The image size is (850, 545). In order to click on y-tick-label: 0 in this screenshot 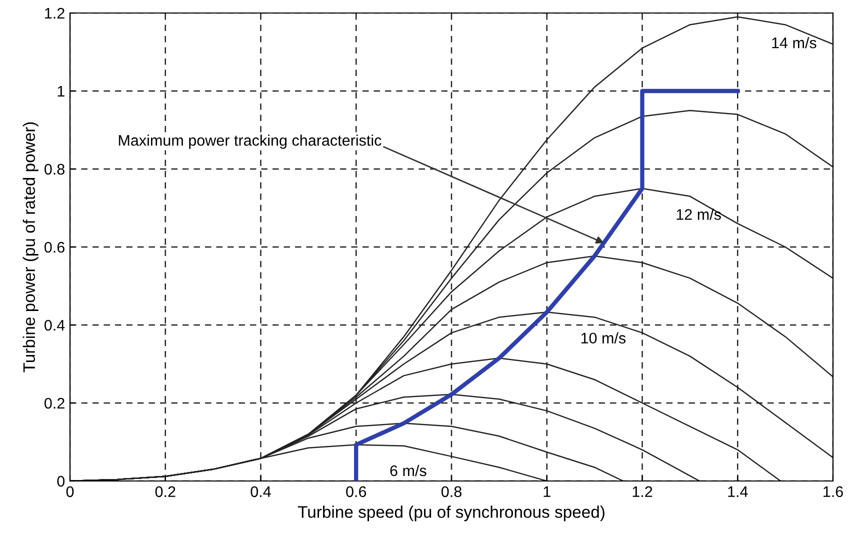, I will do `click(61, 481)`.